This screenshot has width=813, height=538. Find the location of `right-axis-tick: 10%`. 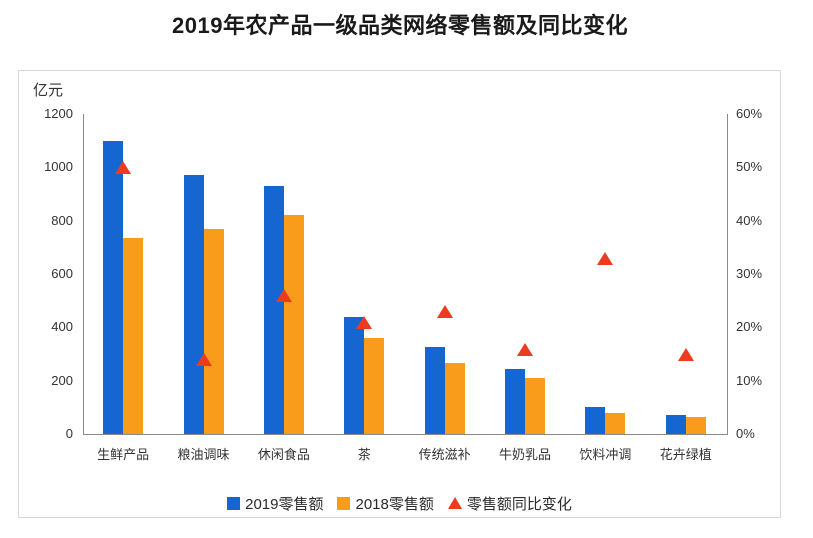

right-axis-tick: 10% is located at coordinates (749, 380).